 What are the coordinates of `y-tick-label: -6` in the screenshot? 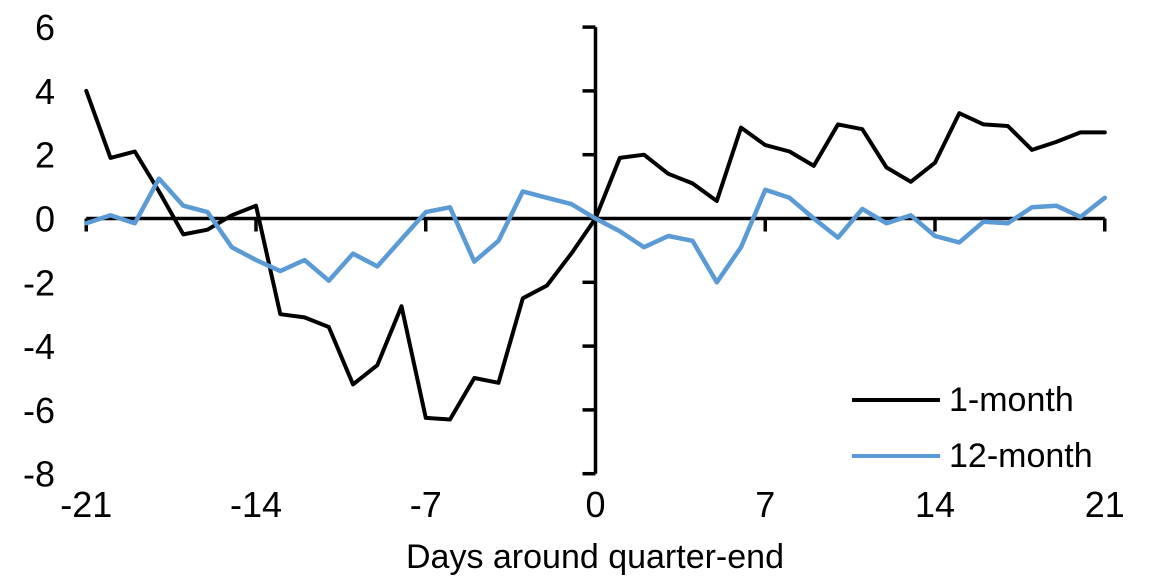 It's located at (39, 410).